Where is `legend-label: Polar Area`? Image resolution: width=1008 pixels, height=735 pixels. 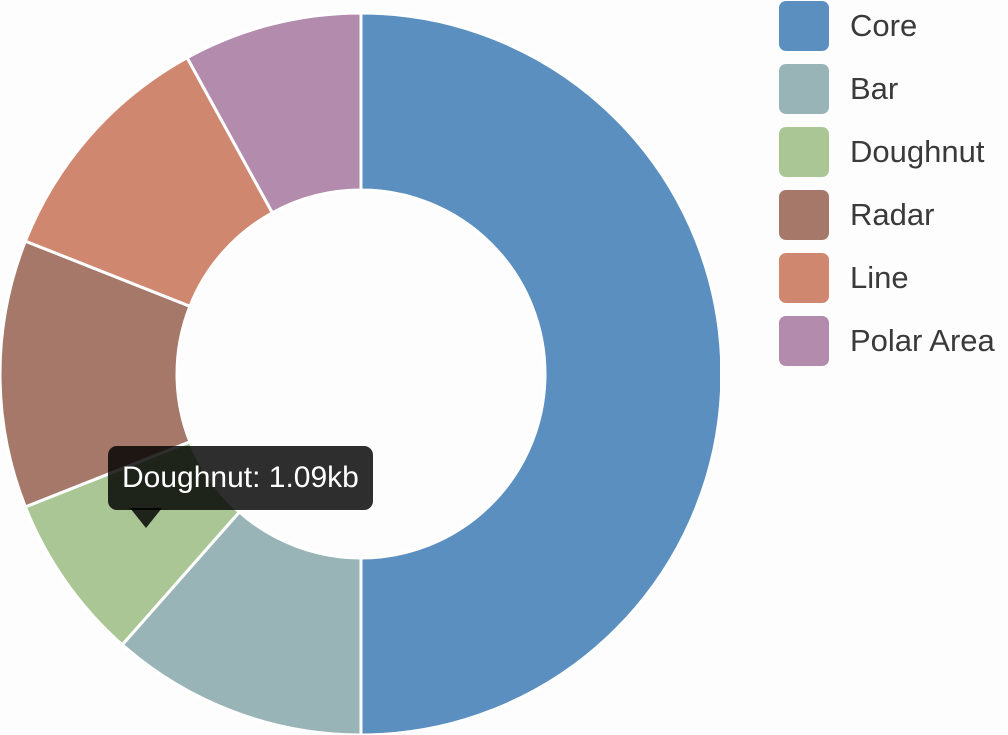 legend-label: Polar Area is located at coordinates (922, 340).